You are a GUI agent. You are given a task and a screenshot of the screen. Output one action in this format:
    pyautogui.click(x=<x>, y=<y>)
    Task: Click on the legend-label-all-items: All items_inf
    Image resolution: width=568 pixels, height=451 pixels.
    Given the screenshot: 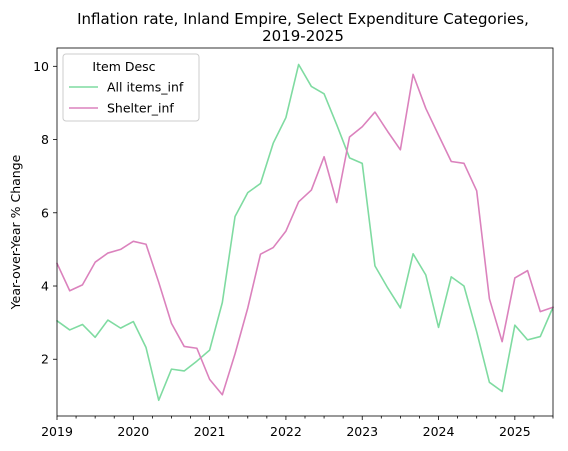 What is the action you would take?
    pyautogui.click(x=145, y=87)
    